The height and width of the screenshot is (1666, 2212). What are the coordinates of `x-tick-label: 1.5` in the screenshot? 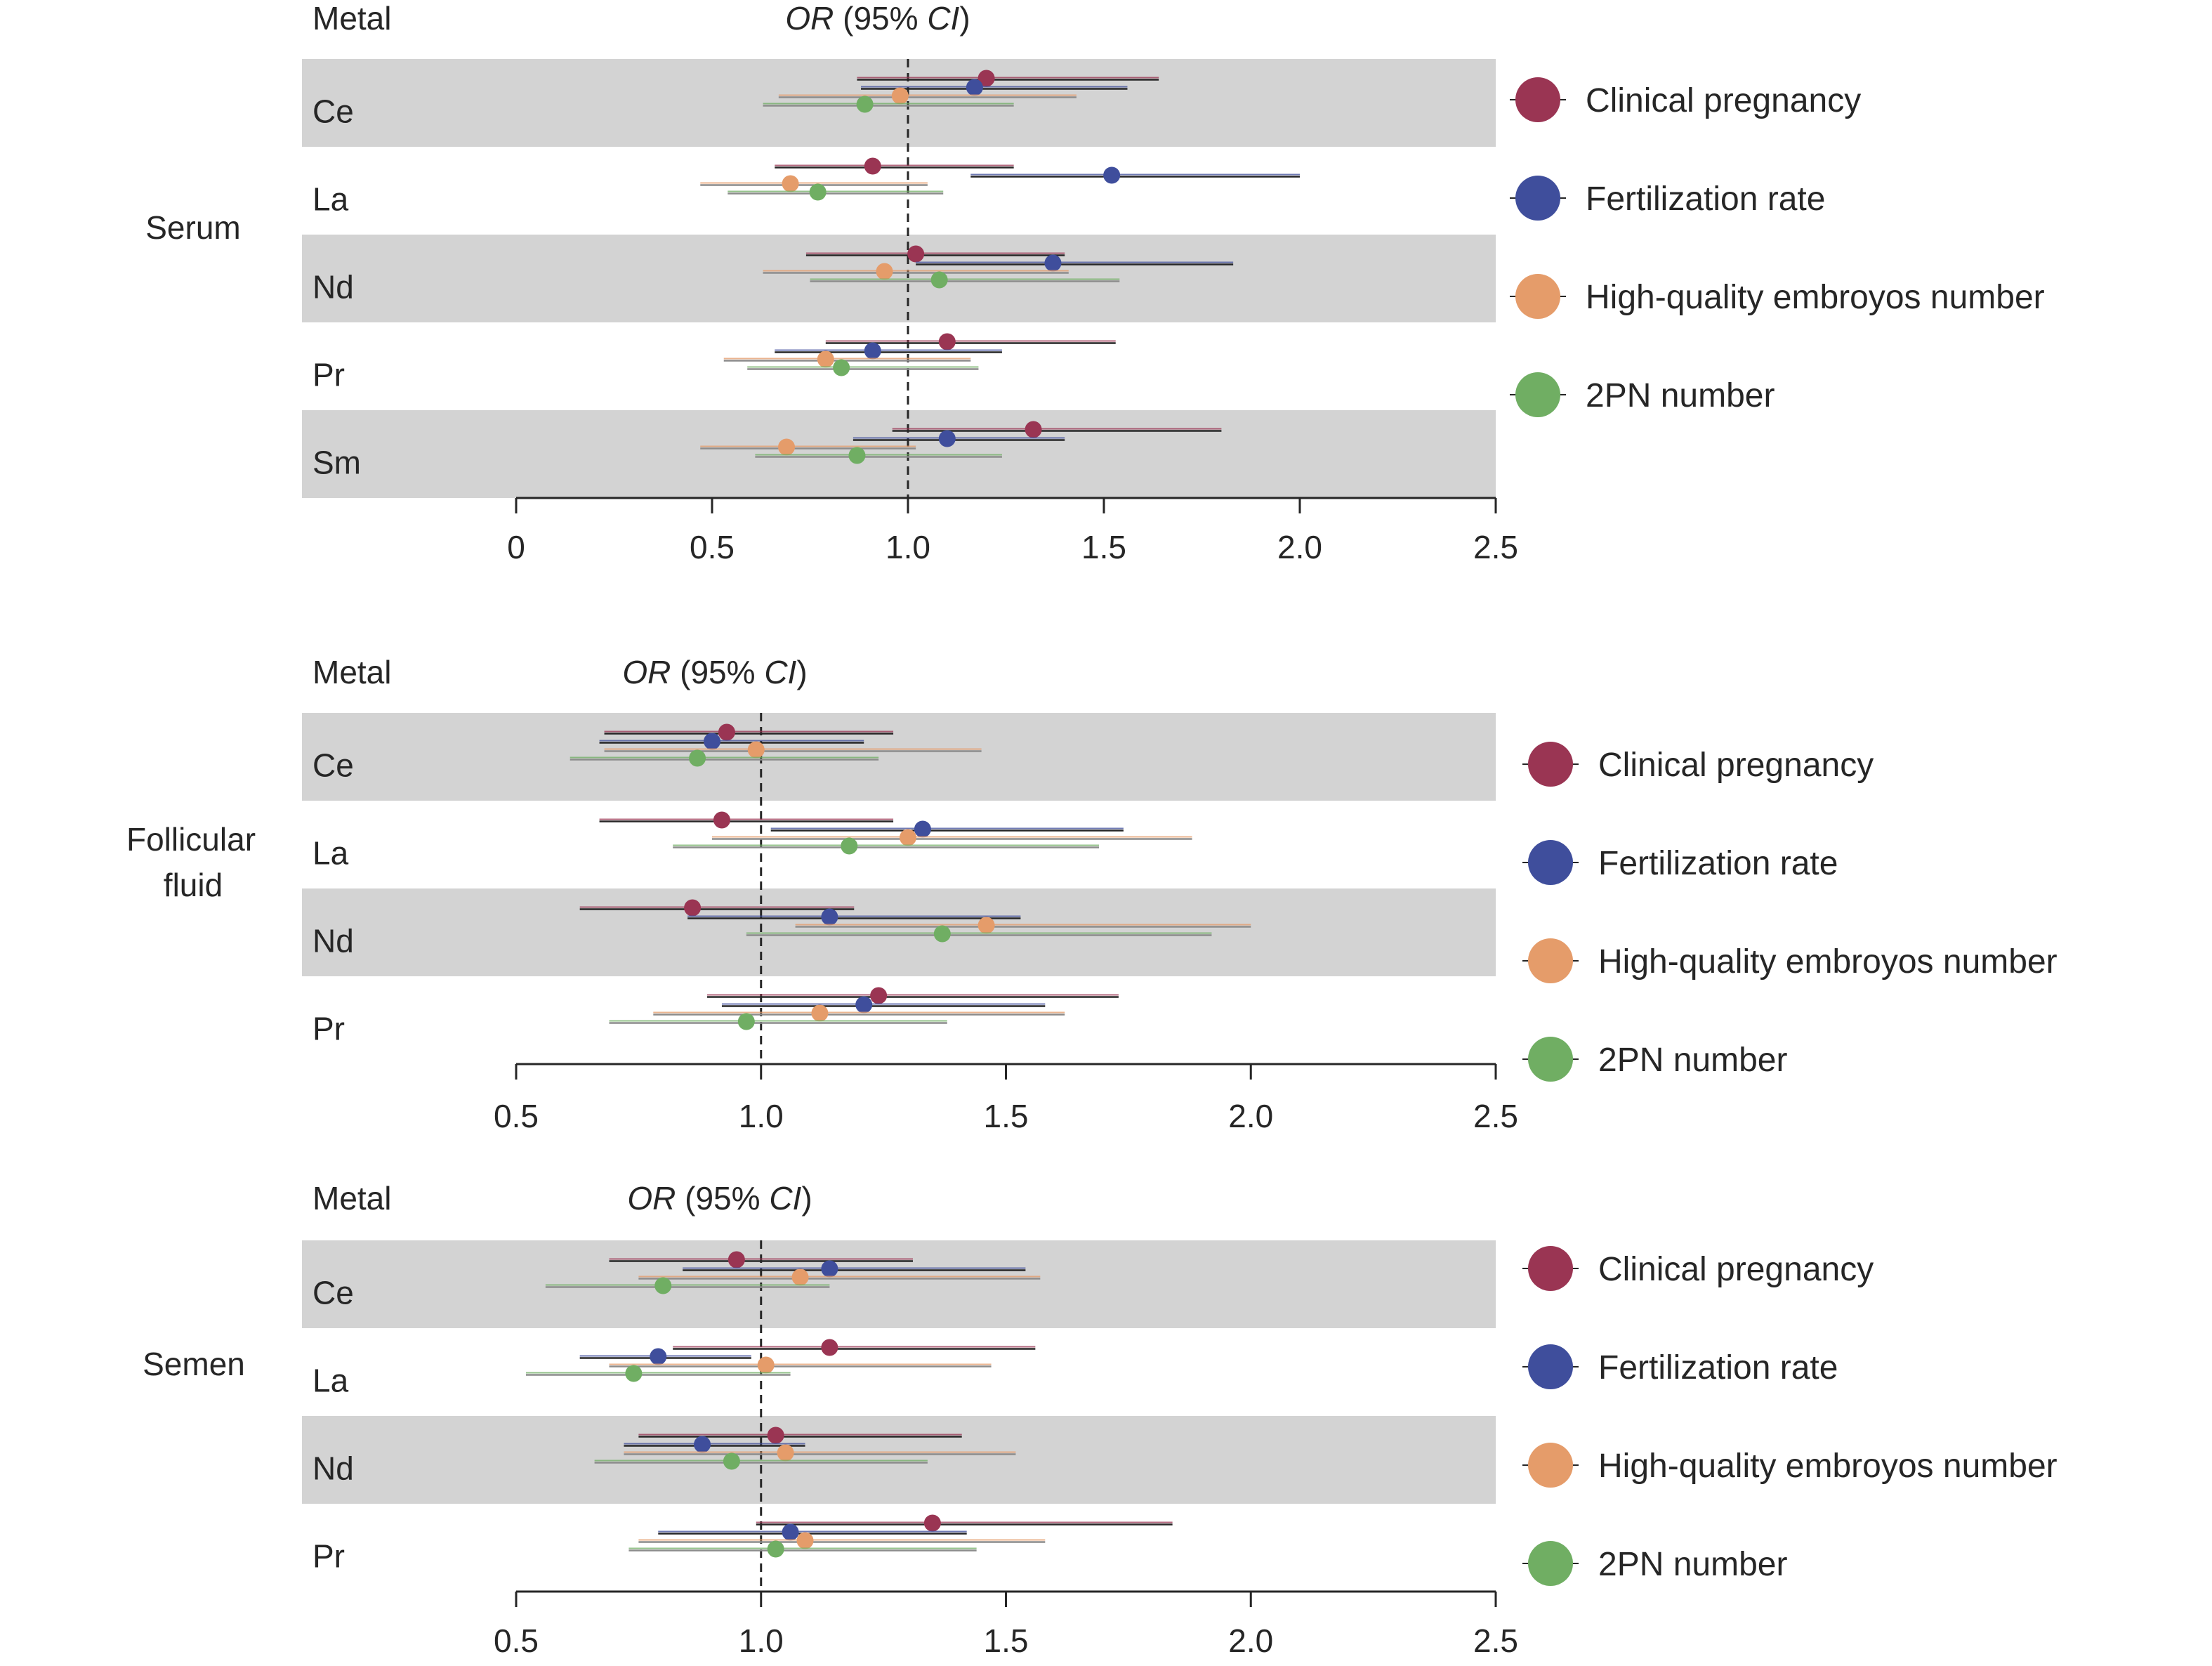 It's located at (1006, 1640).